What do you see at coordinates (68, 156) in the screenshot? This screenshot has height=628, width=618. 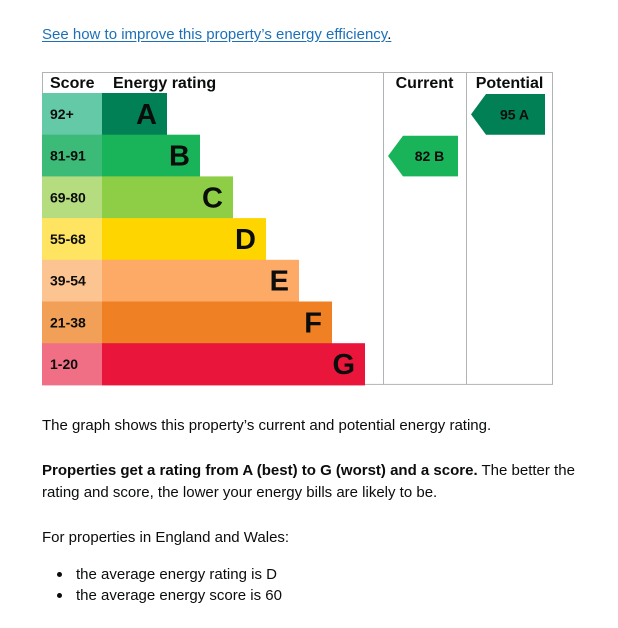 I see `score-range-b: 81-91` at bounding box center [68, 156].